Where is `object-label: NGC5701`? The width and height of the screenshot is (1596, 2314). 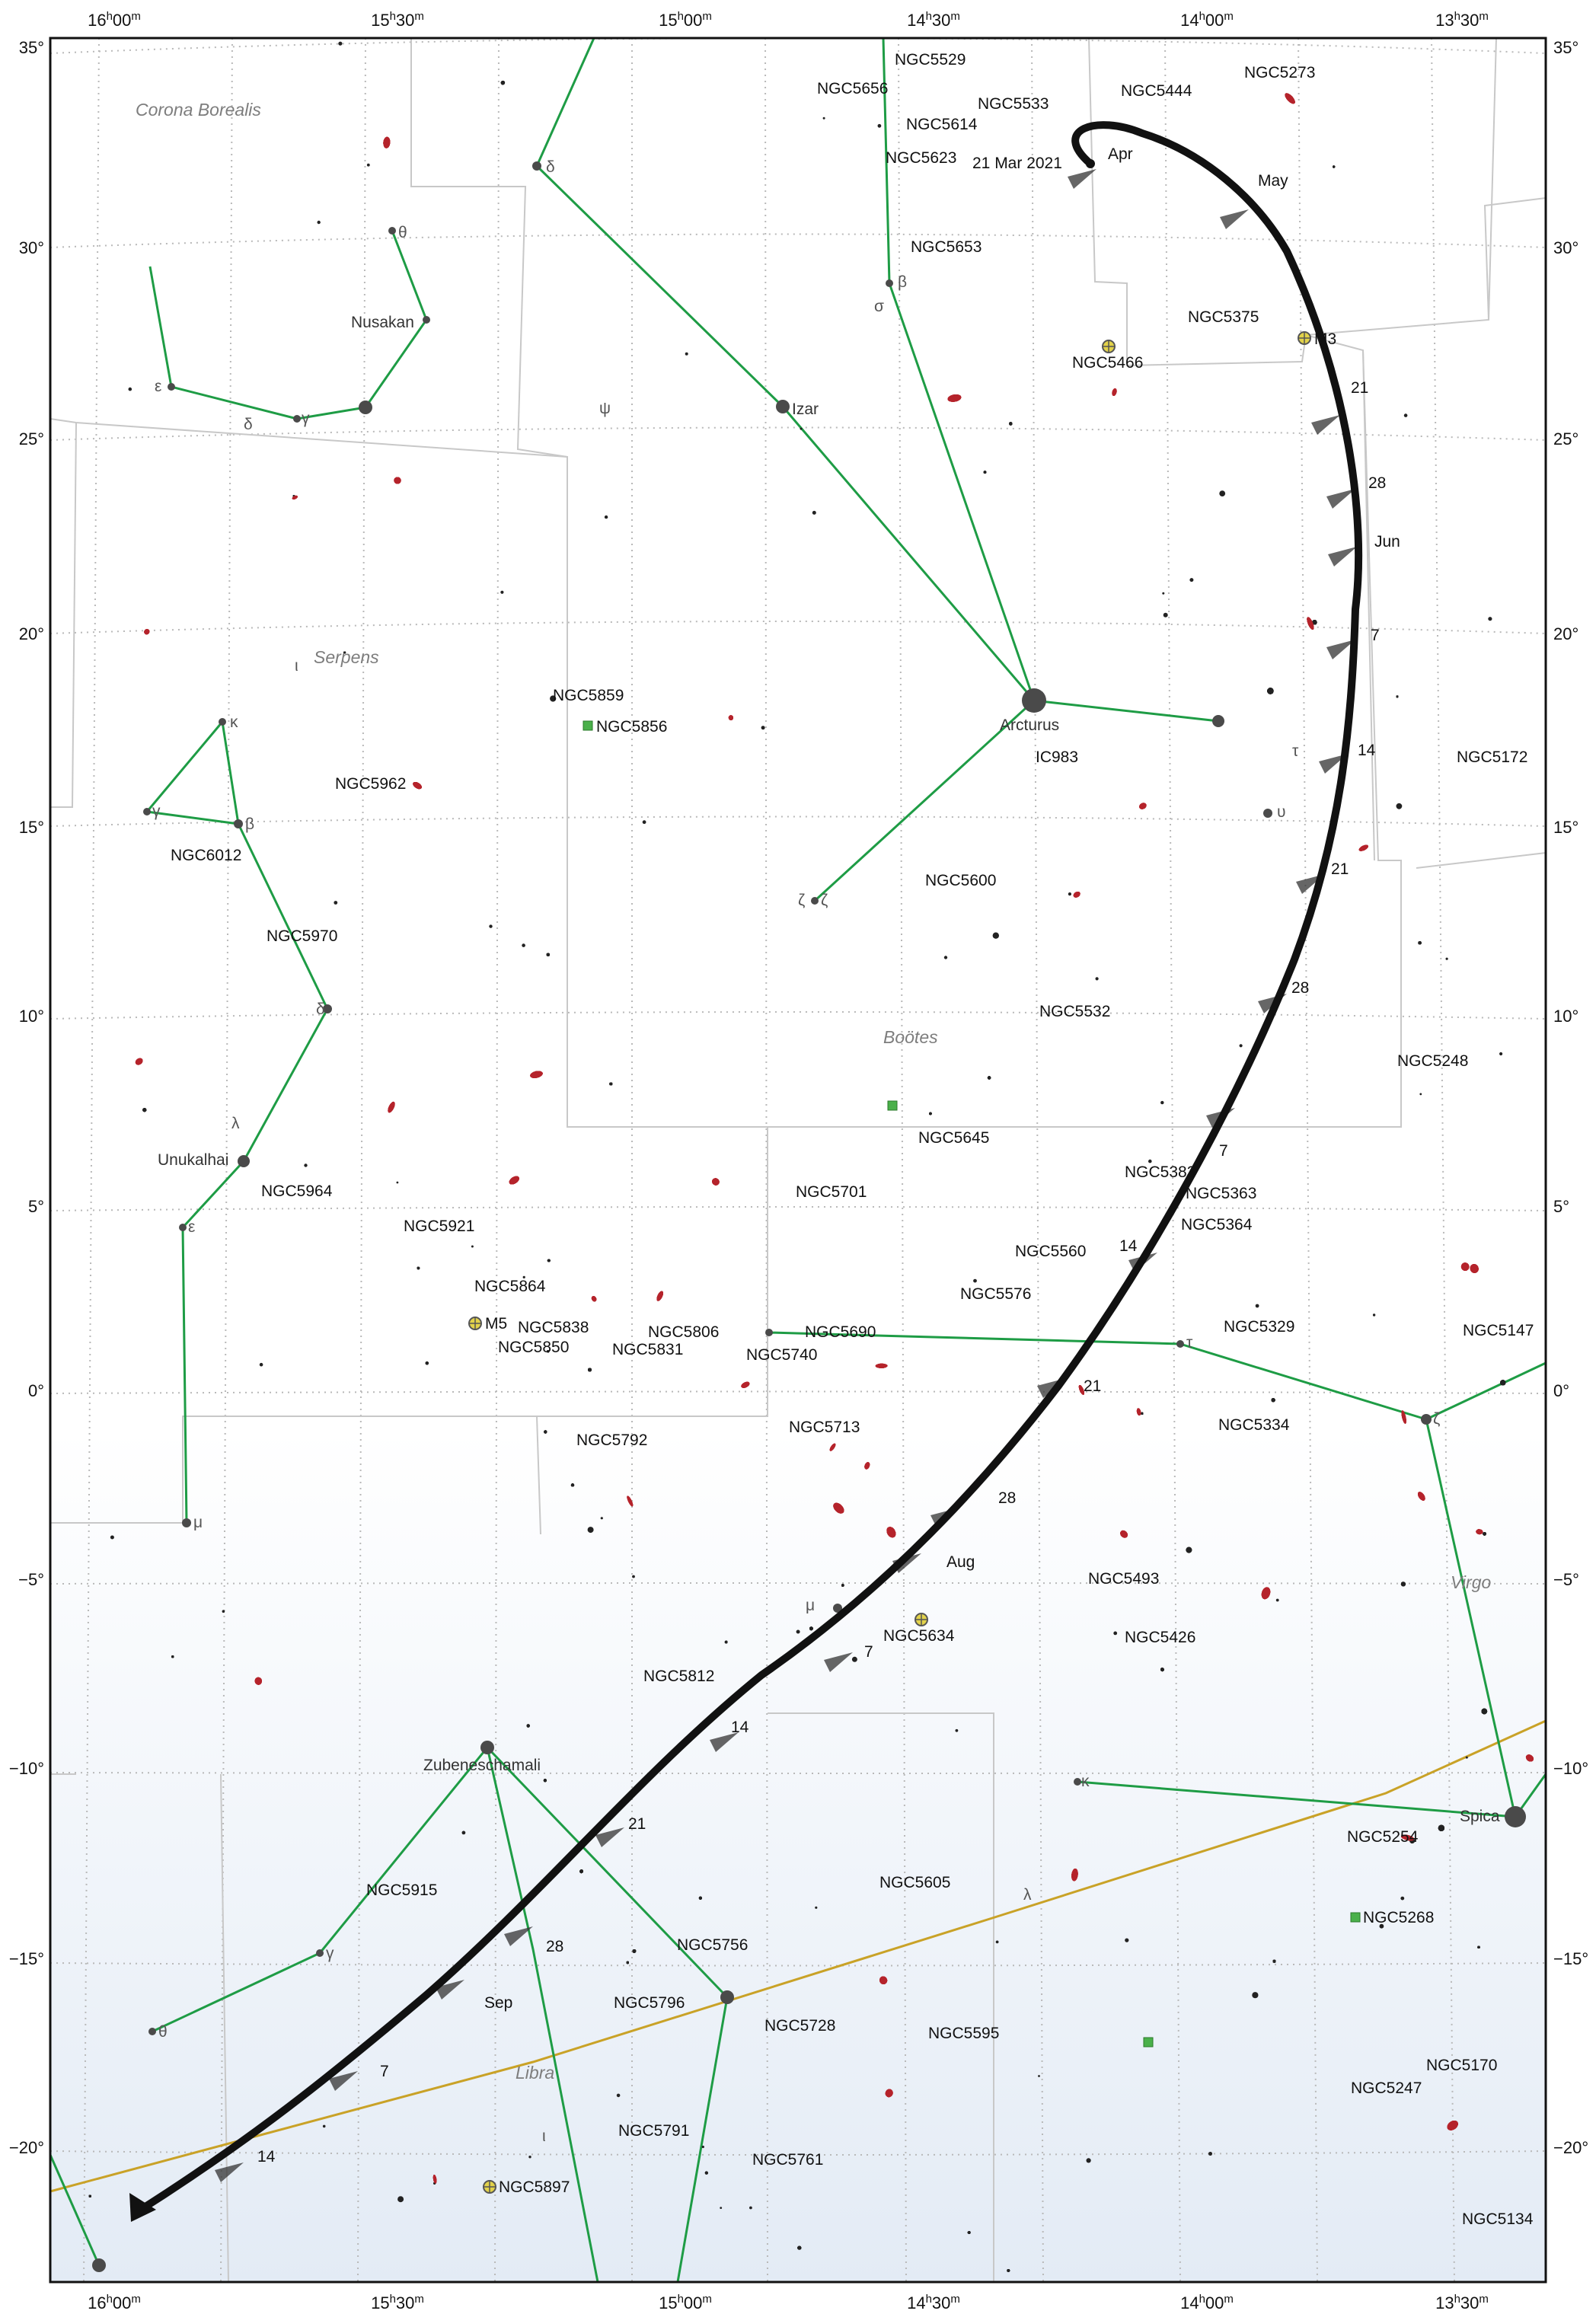 object-label: NGC5701 is located at coordinates (831, 1192).